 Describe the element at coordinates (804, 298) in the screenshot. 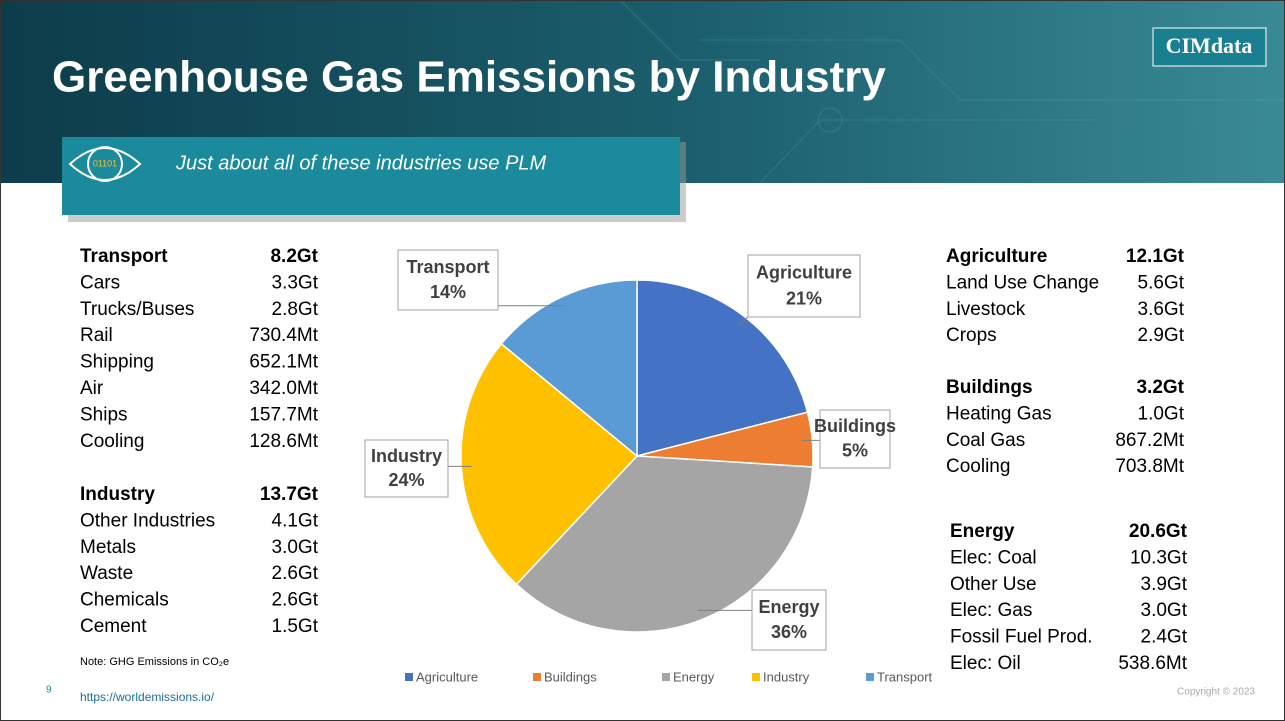

I see `data-label-value: 21%` at that location.